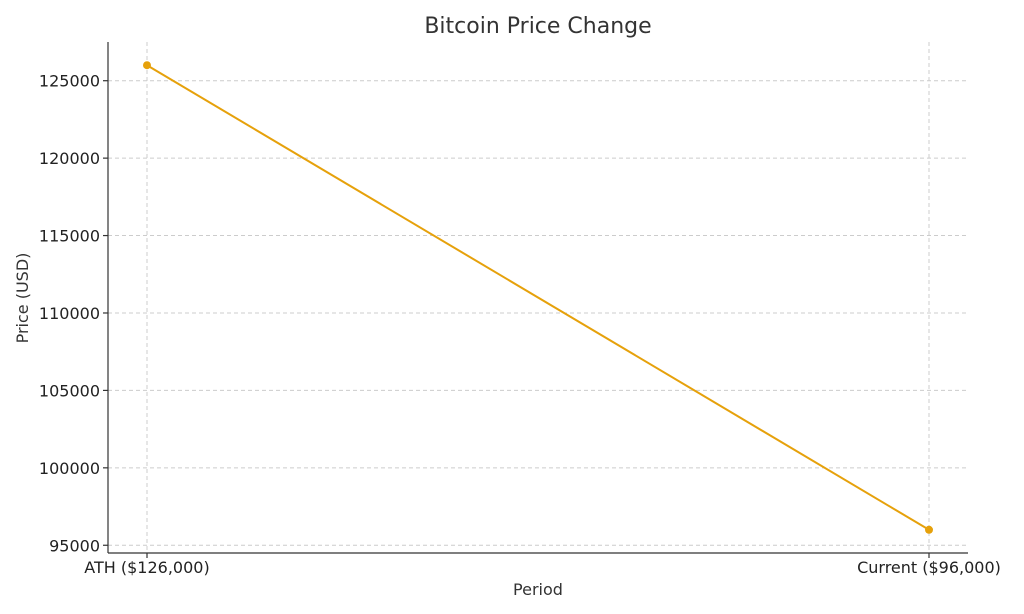  What do you see at coordinates (69, 390) in the screenshot?
I see `y-tick-label: 105000` at bounding box center [69, 390].